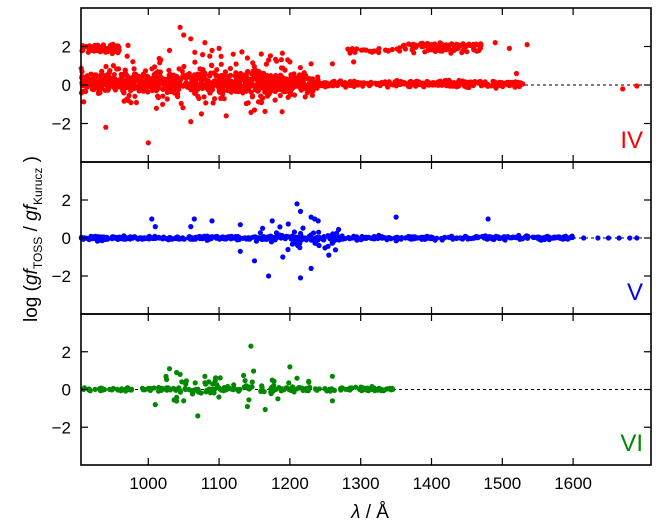 The width and height of the screenshot is (659, 521). Describe the element at coordinates (219, 483) in the screenshot. I see `x-tick-label: 1100` at that location.